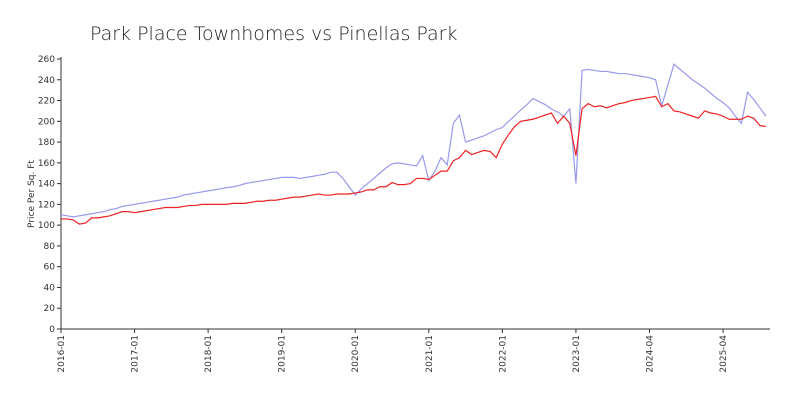 Image resolution: width=800 pixels, height=400 pixels. Describe the element at coordinates (209, 354) in the screenshot. I see `x-tick-label: 2018-01` at that location.